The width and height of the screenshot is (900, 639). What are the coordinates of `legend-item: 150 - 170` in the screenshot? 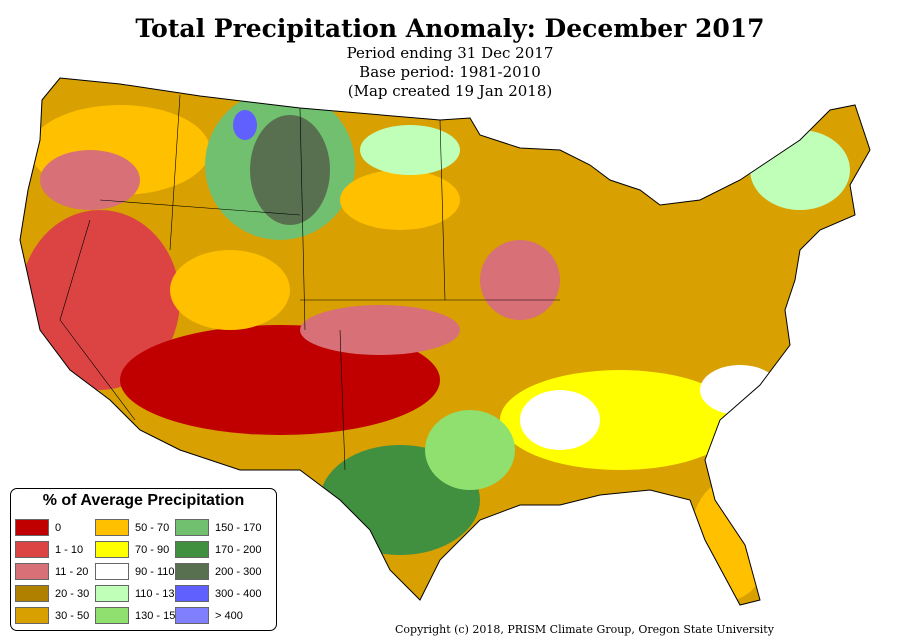 It's located at (218, 527).